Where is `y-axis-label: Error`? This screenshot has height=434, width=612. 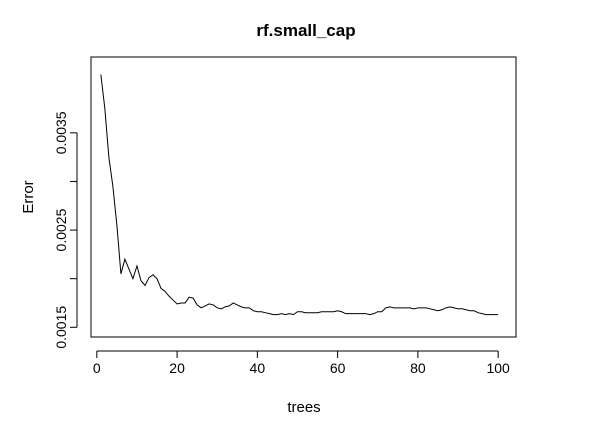
y-axis-label: Error is located at coordinates (28, 196).